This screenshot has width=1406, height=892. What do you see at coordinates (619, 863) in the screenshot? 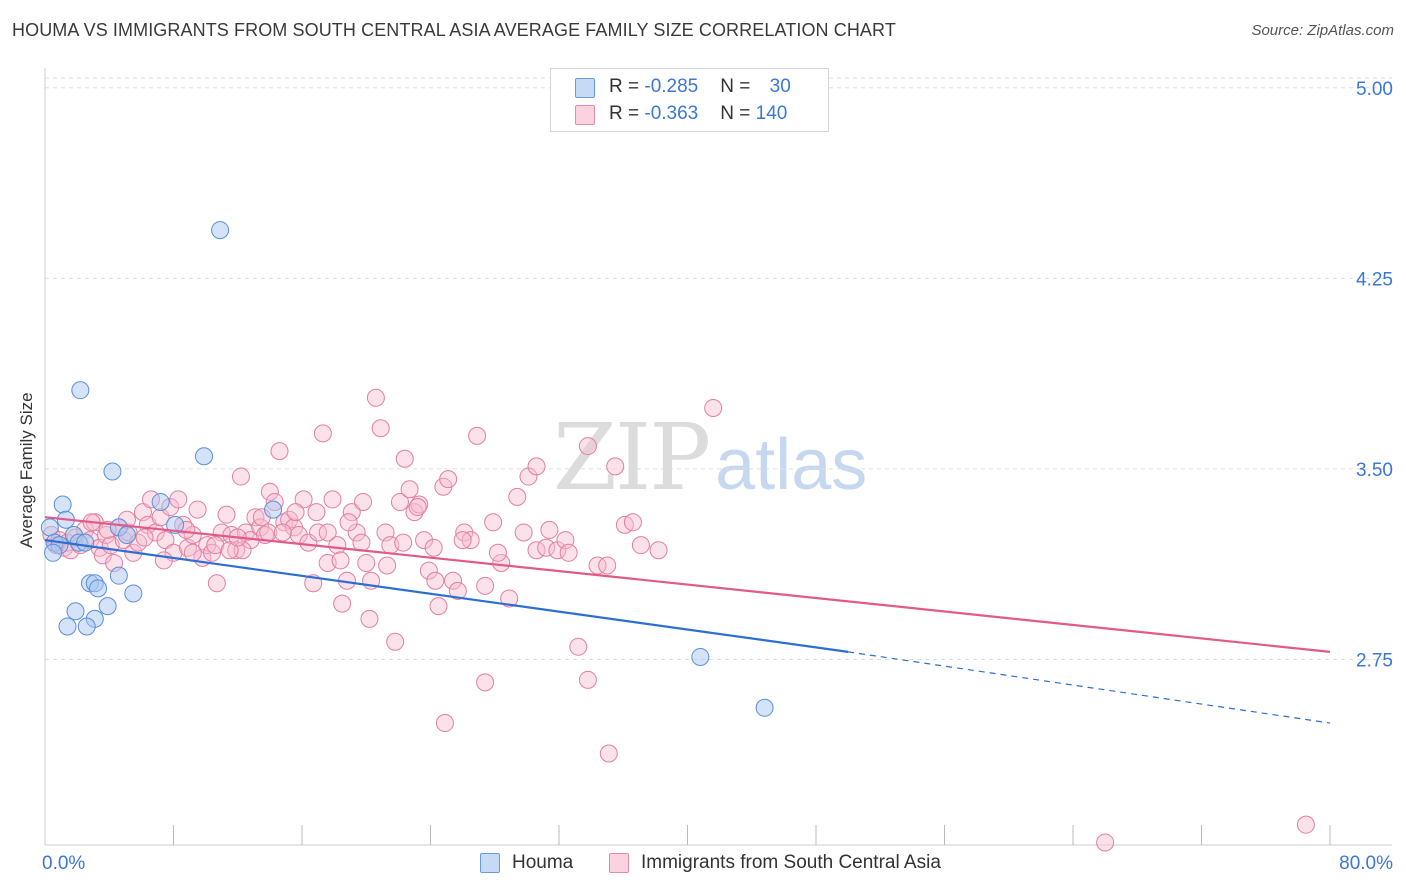
I see `sca-legend-swatch` at bounding box center [619, 863].